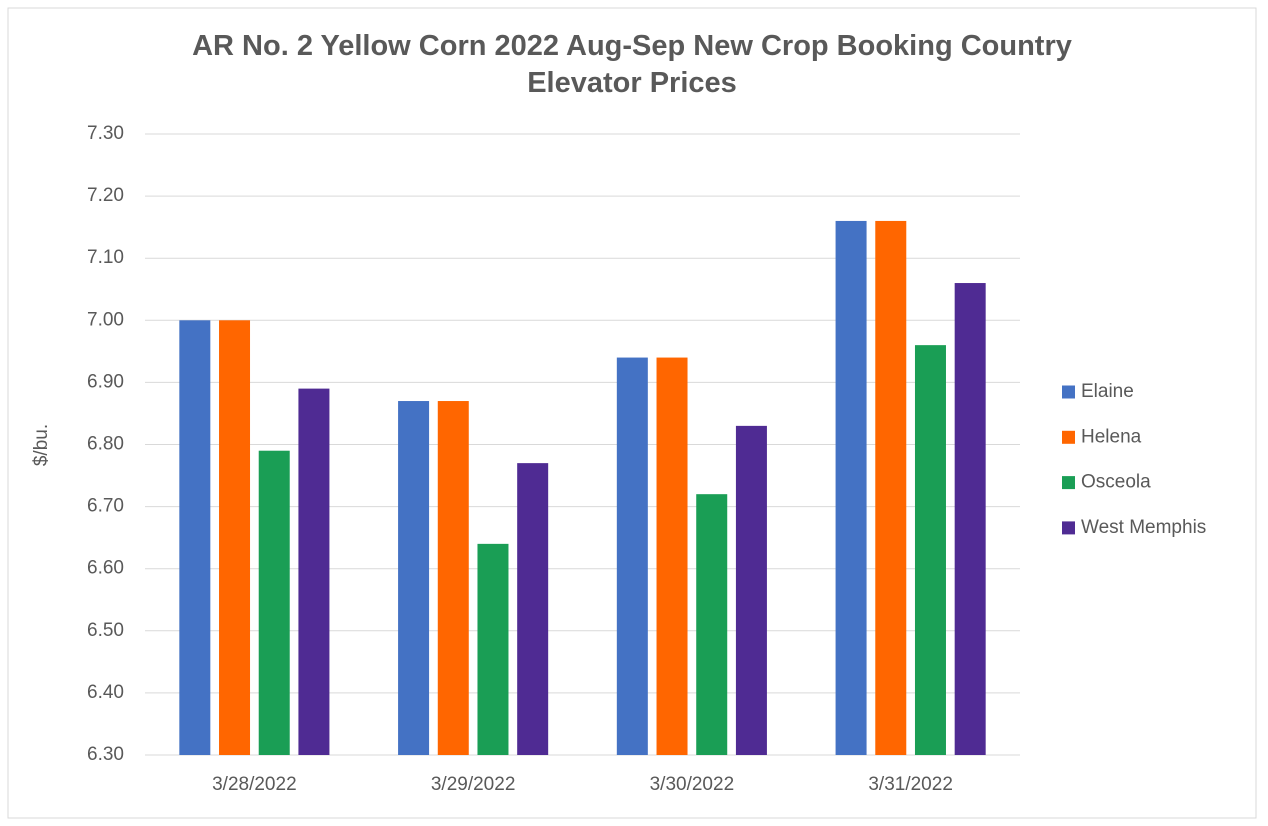 The width and height of the screenshot is (1268, 826). Describe the element at coordinates (105, 133) in the screenshot. I see `y-tick-label: 7.30` at that location.